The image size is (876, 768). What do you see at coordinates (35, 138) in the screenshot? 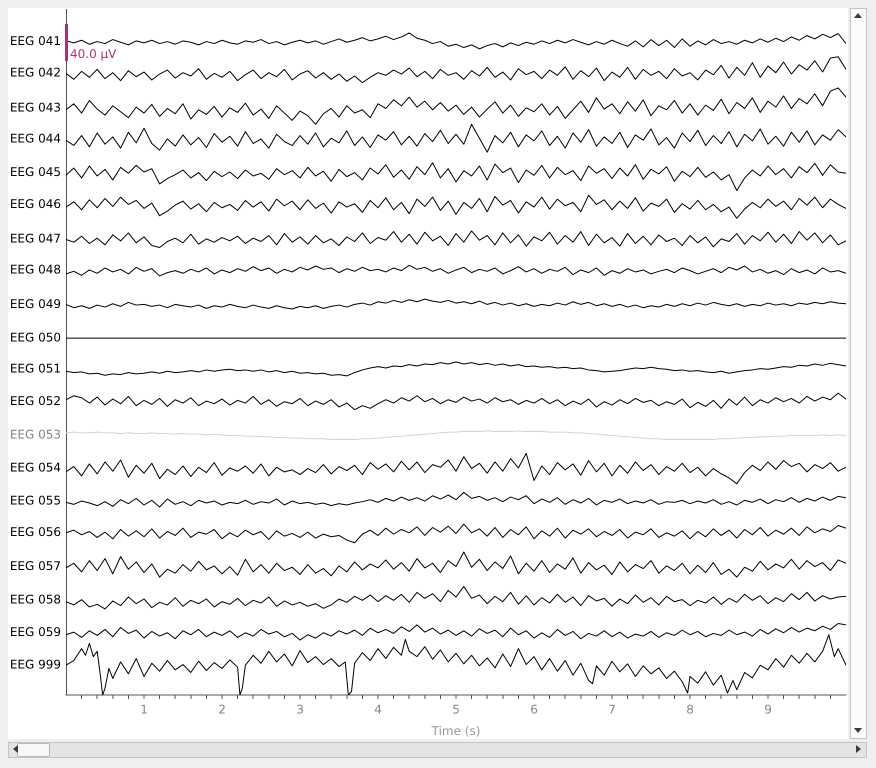
I see `series-label: EEG 044` at bounding box center [35, 138].